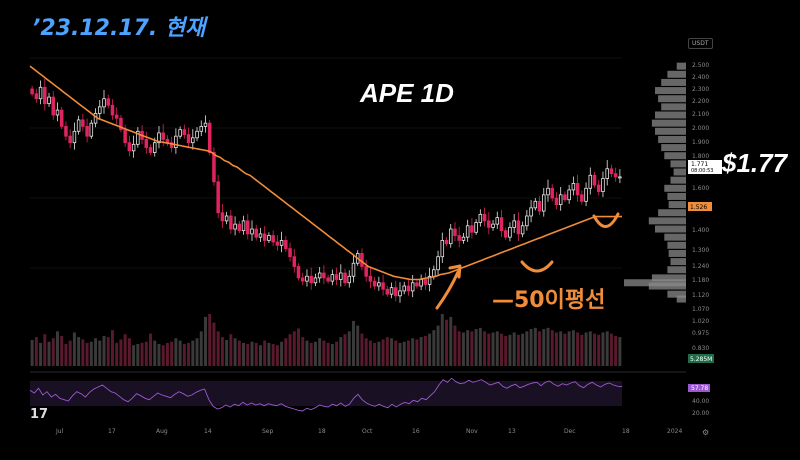 The image size is (800, 460). I want to click on rsi-line, so click(326, 394).